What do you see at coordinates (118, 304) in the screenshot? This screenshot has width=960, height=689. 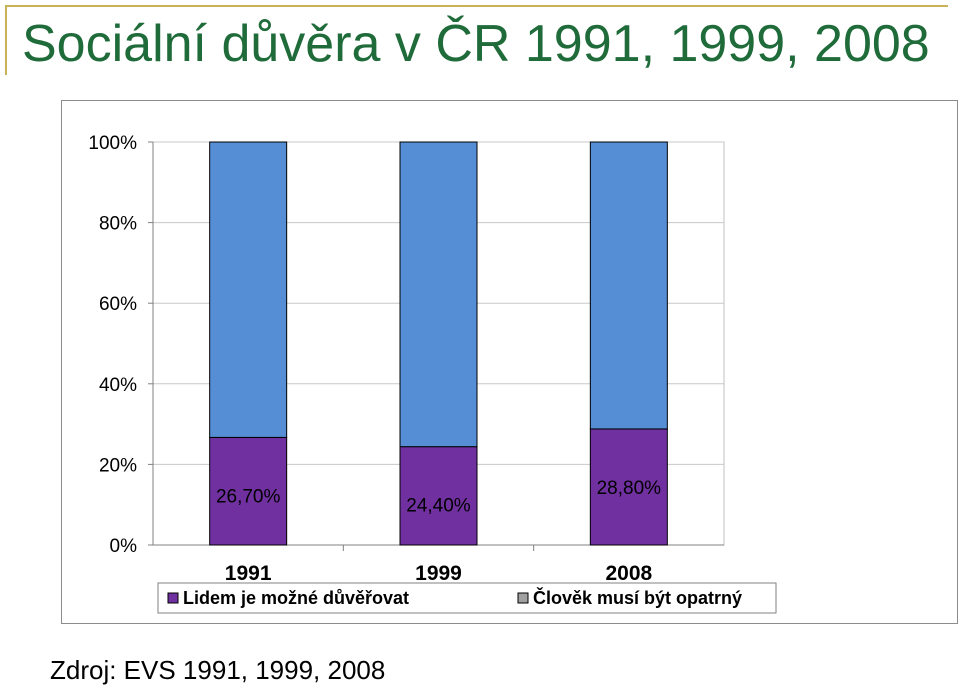 I see `y-tick-label: 60%` at bounding box center [118, 304].